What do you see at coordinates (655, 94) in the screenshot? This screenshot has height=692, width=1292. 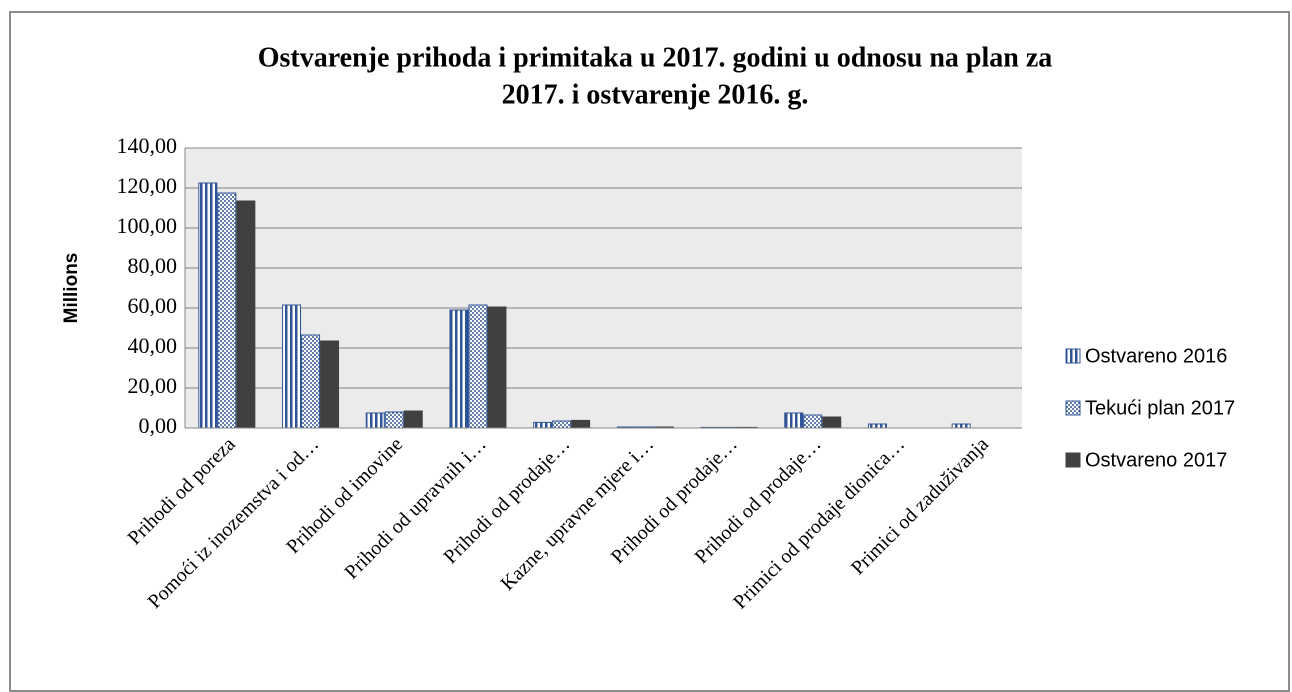 I see `chart-title: 2017. i ostvarenje 2016. g.` at bounding box center [655, 94].